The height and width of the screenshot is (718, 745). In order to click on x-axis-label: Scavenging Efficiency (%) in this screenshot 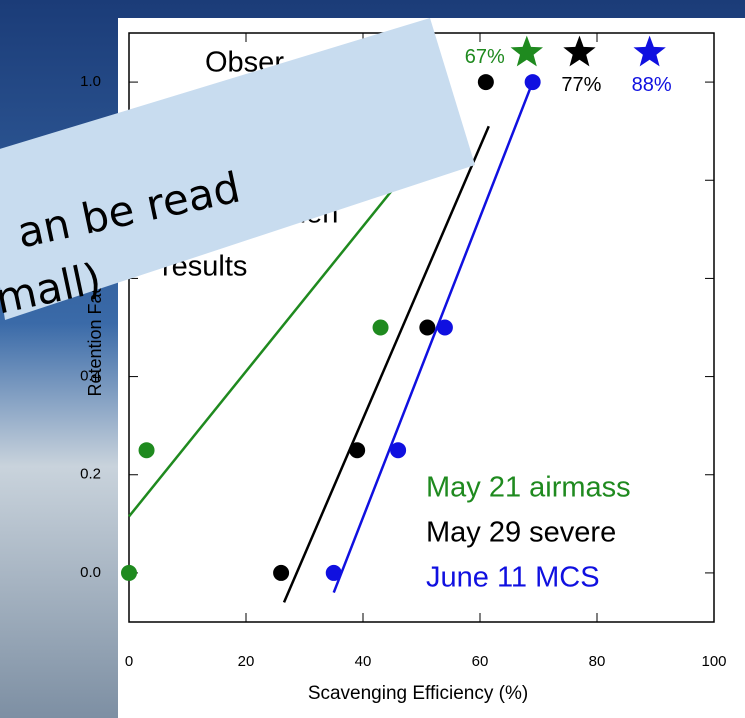, I will do `click(418, 693)`.